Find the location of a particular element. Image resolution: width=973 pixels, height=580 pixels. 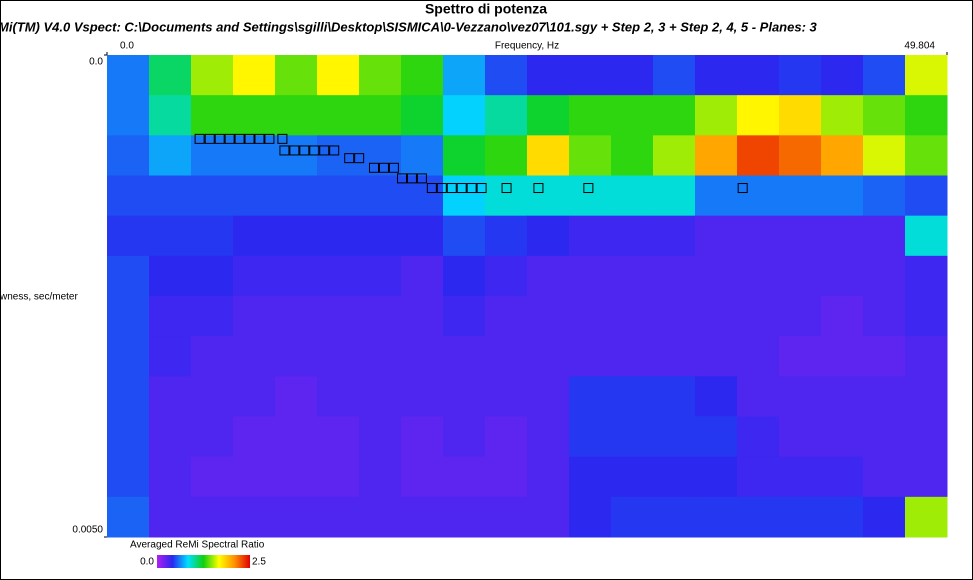

x-tick-label: 0.0 is located at coordinates (127, 46).